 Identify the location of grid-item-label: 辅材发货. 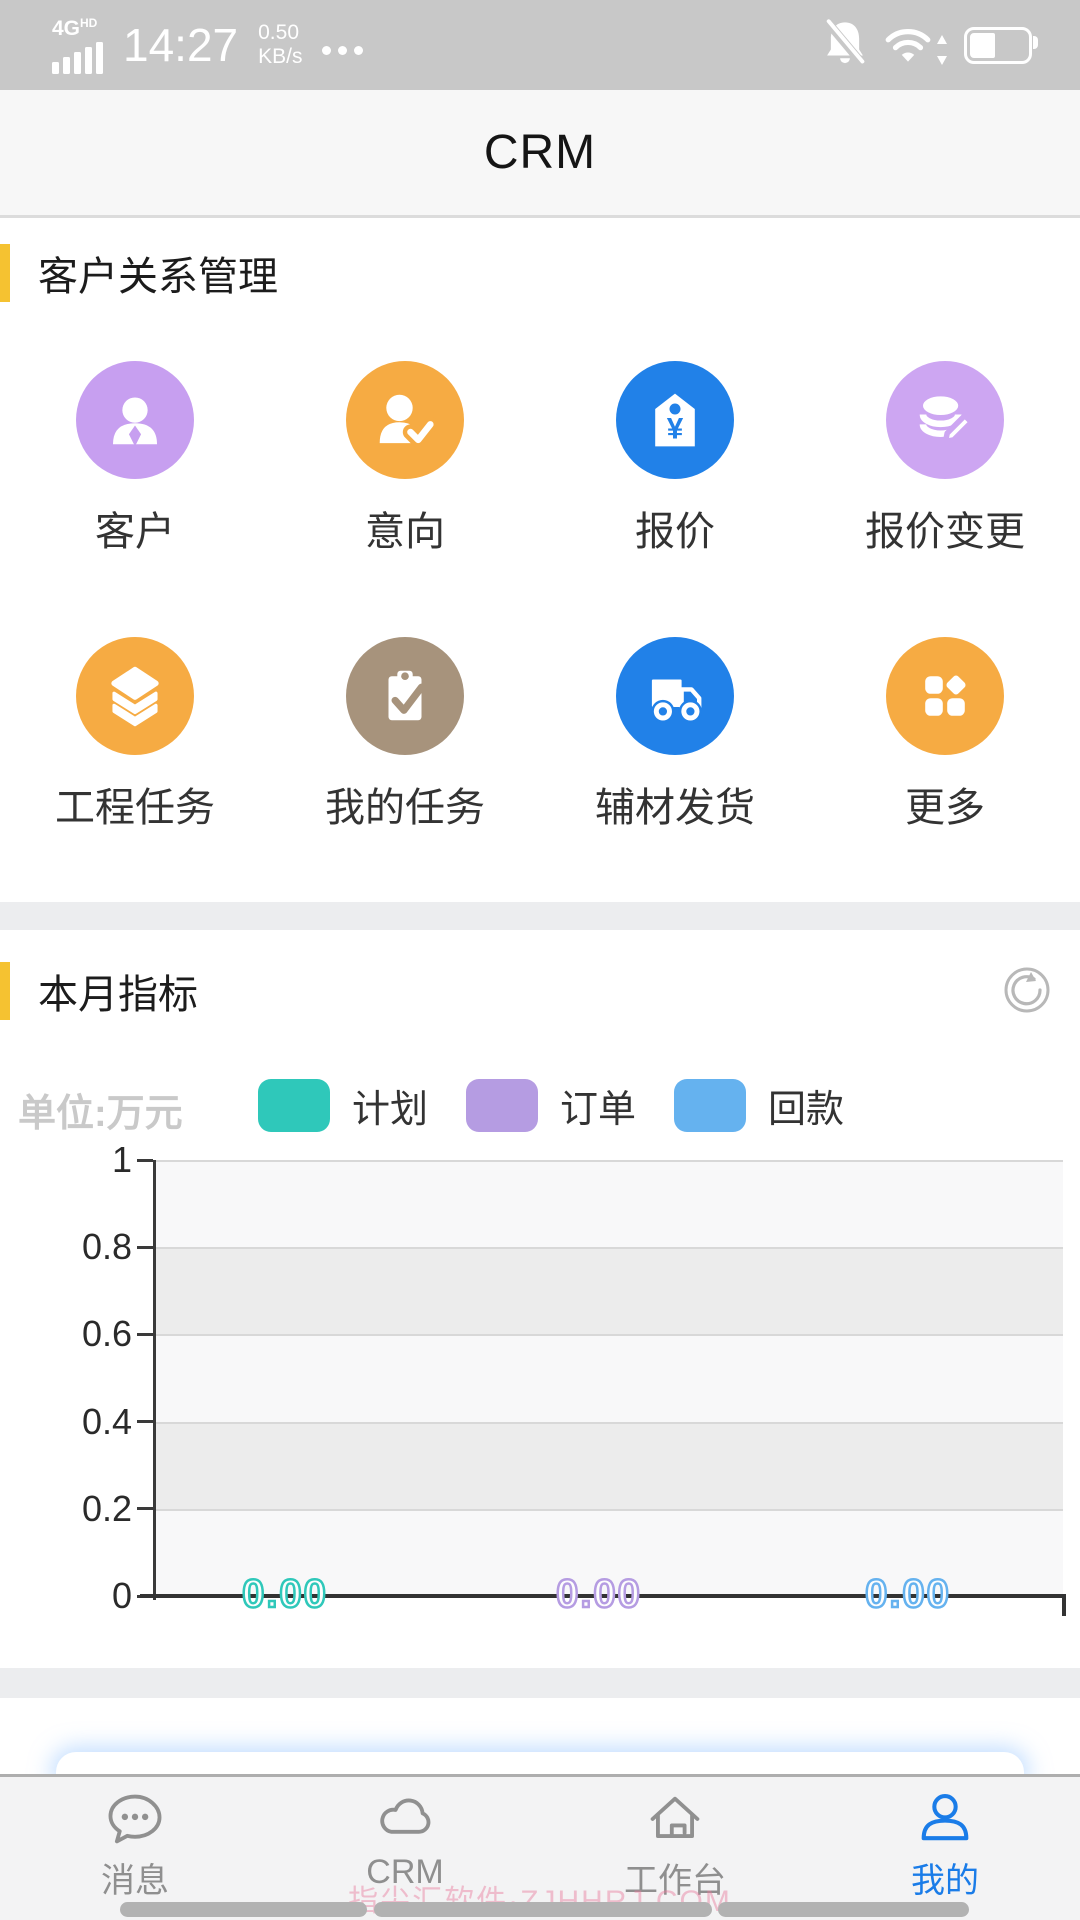
(675, 808).